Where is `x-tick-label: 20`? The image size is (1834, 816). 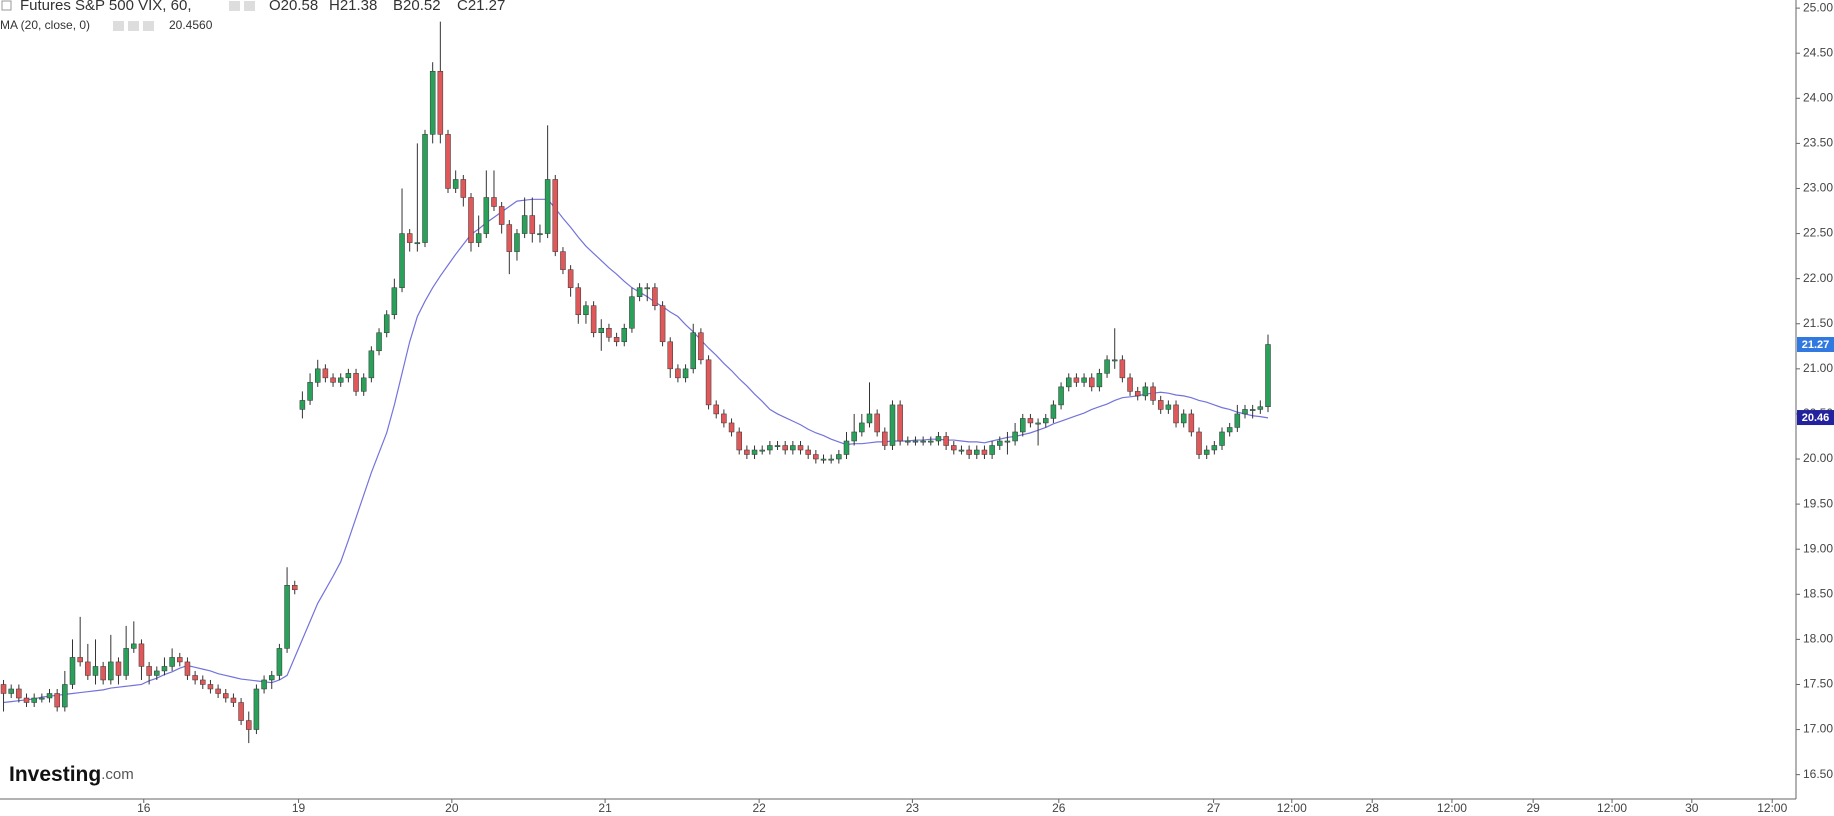
x-tick-label: 20 is located at coordinates (452, 808).